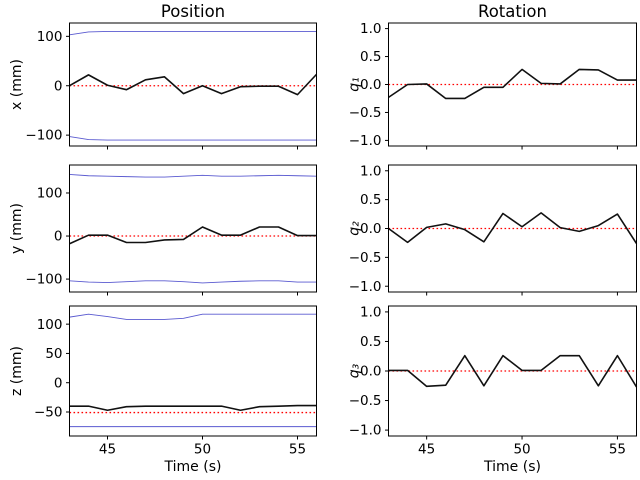 The width and height of the screenshot is (640, 480). What do you see at coordinates (512, 11) in the screenshot?
I see `column-title-rotation: Rotation` at bounding box center [512, 11].